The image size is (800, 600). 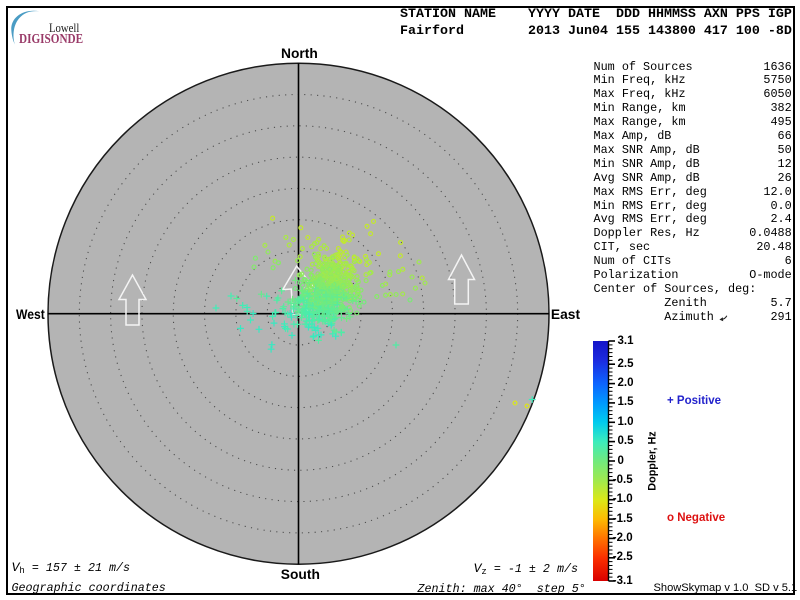 I want to click on svg-text: Doppler, Hz, so click(x=653, y=461).